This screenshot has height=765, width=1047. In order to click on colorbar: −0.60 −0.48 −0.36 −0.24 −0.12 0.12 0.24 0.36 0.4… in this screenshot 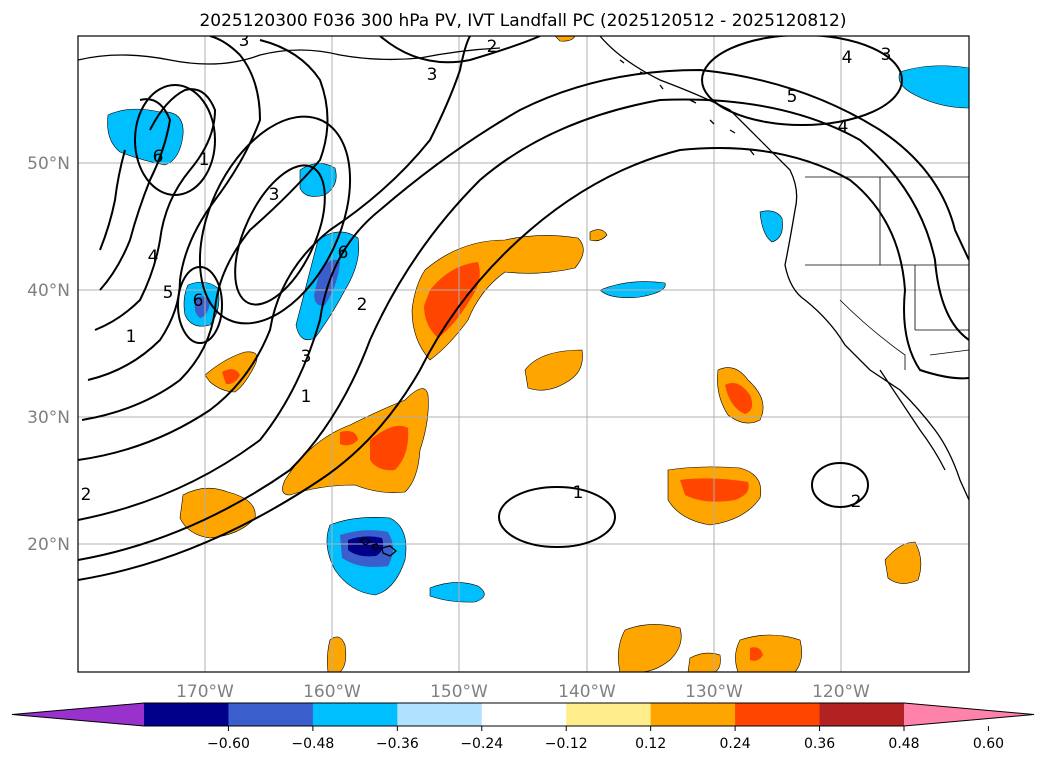, I will do `click(523, 727)`.